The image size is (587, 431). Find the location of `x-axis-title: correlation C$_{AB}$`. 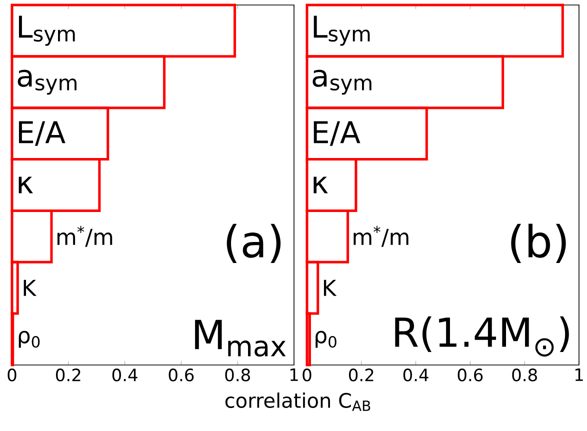

x-axis-title: correlation C$_{AB}$ is located at coordinates (297, 401).